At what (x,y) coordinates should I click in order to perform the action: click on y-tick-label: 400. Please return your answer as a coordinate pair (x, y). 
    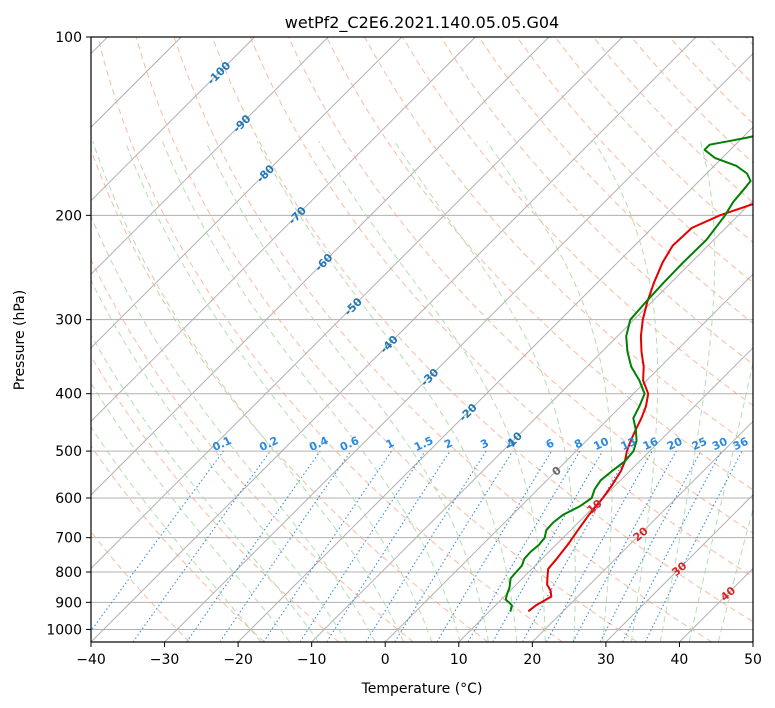
    Looking at the image, I should click on (68, 395).